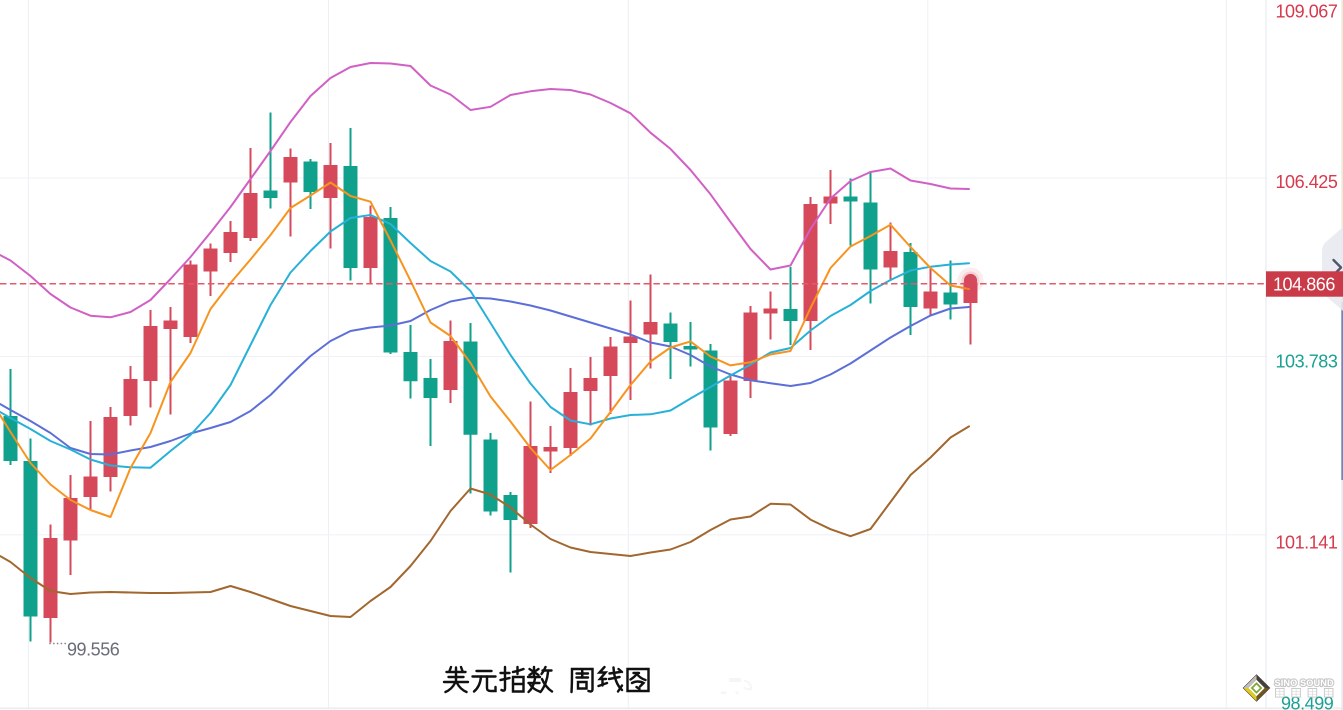 The image size is (1343, 710). I want to click on svg-text: 101.141, so click(1307, 543).